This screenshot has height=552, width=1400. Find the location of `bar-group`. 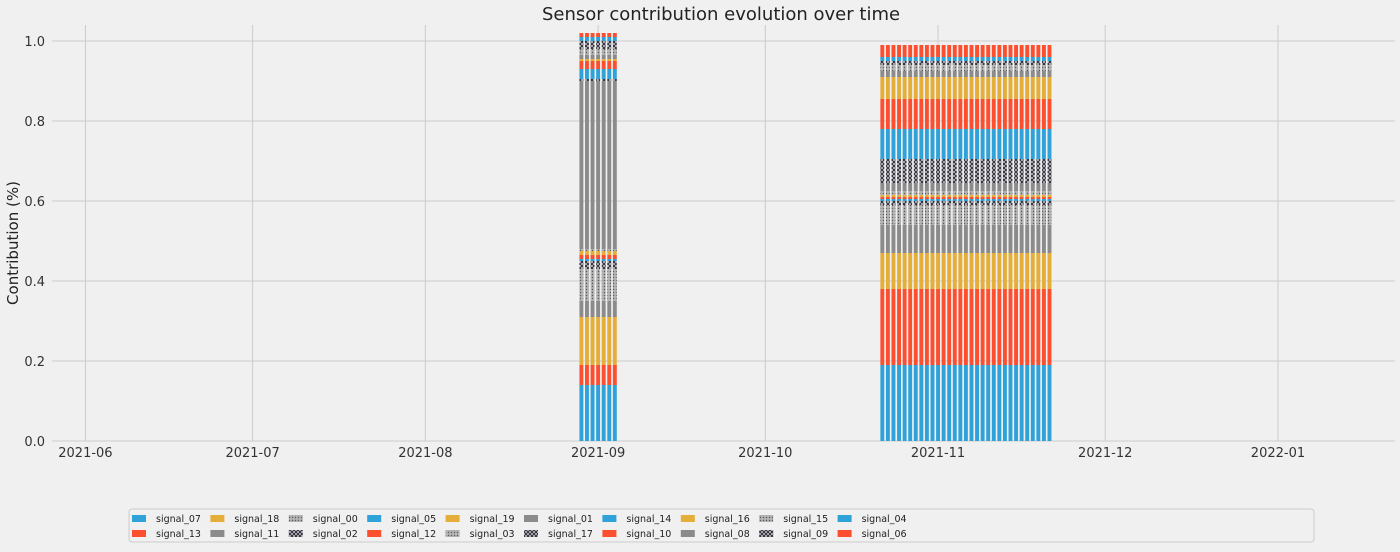

bar-group is located at coordinates (966, 243).